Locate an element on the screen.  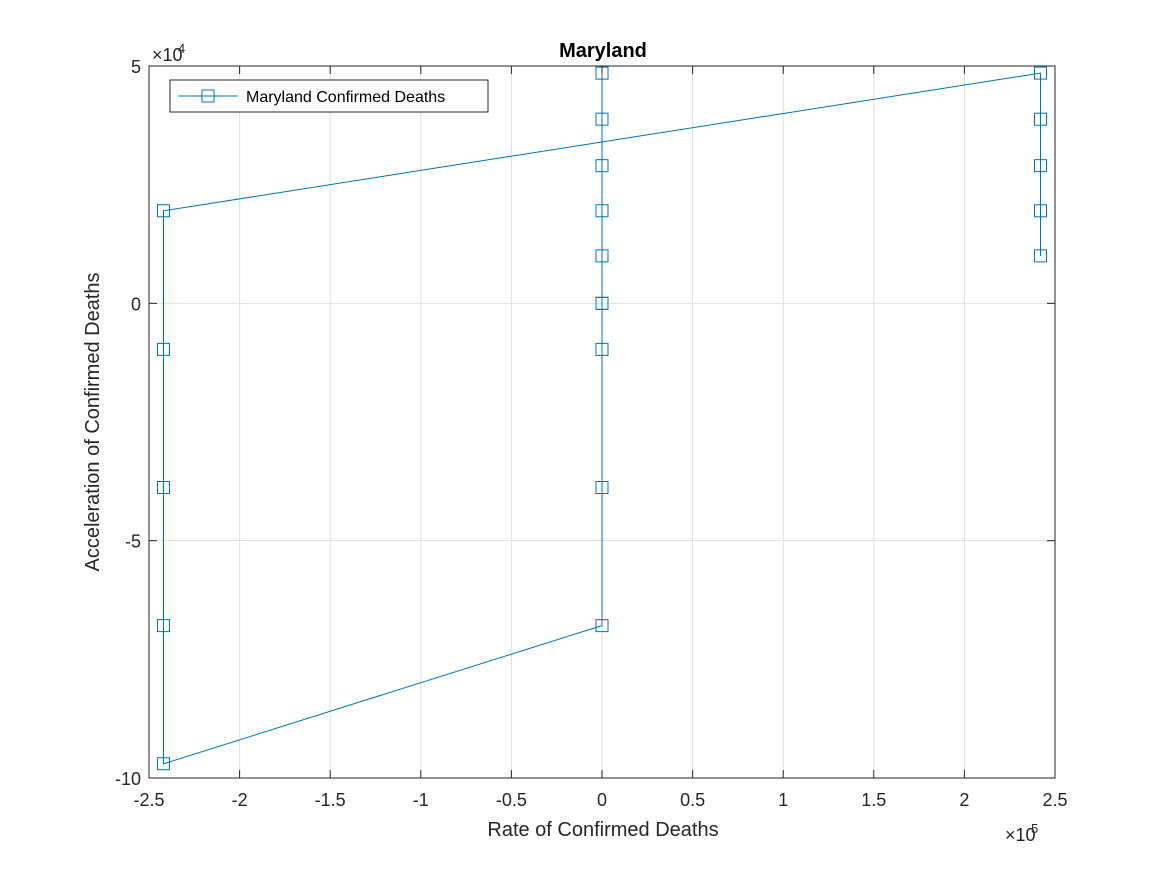
x-tick-label: 0.5 is located at coordinates (692, 800).